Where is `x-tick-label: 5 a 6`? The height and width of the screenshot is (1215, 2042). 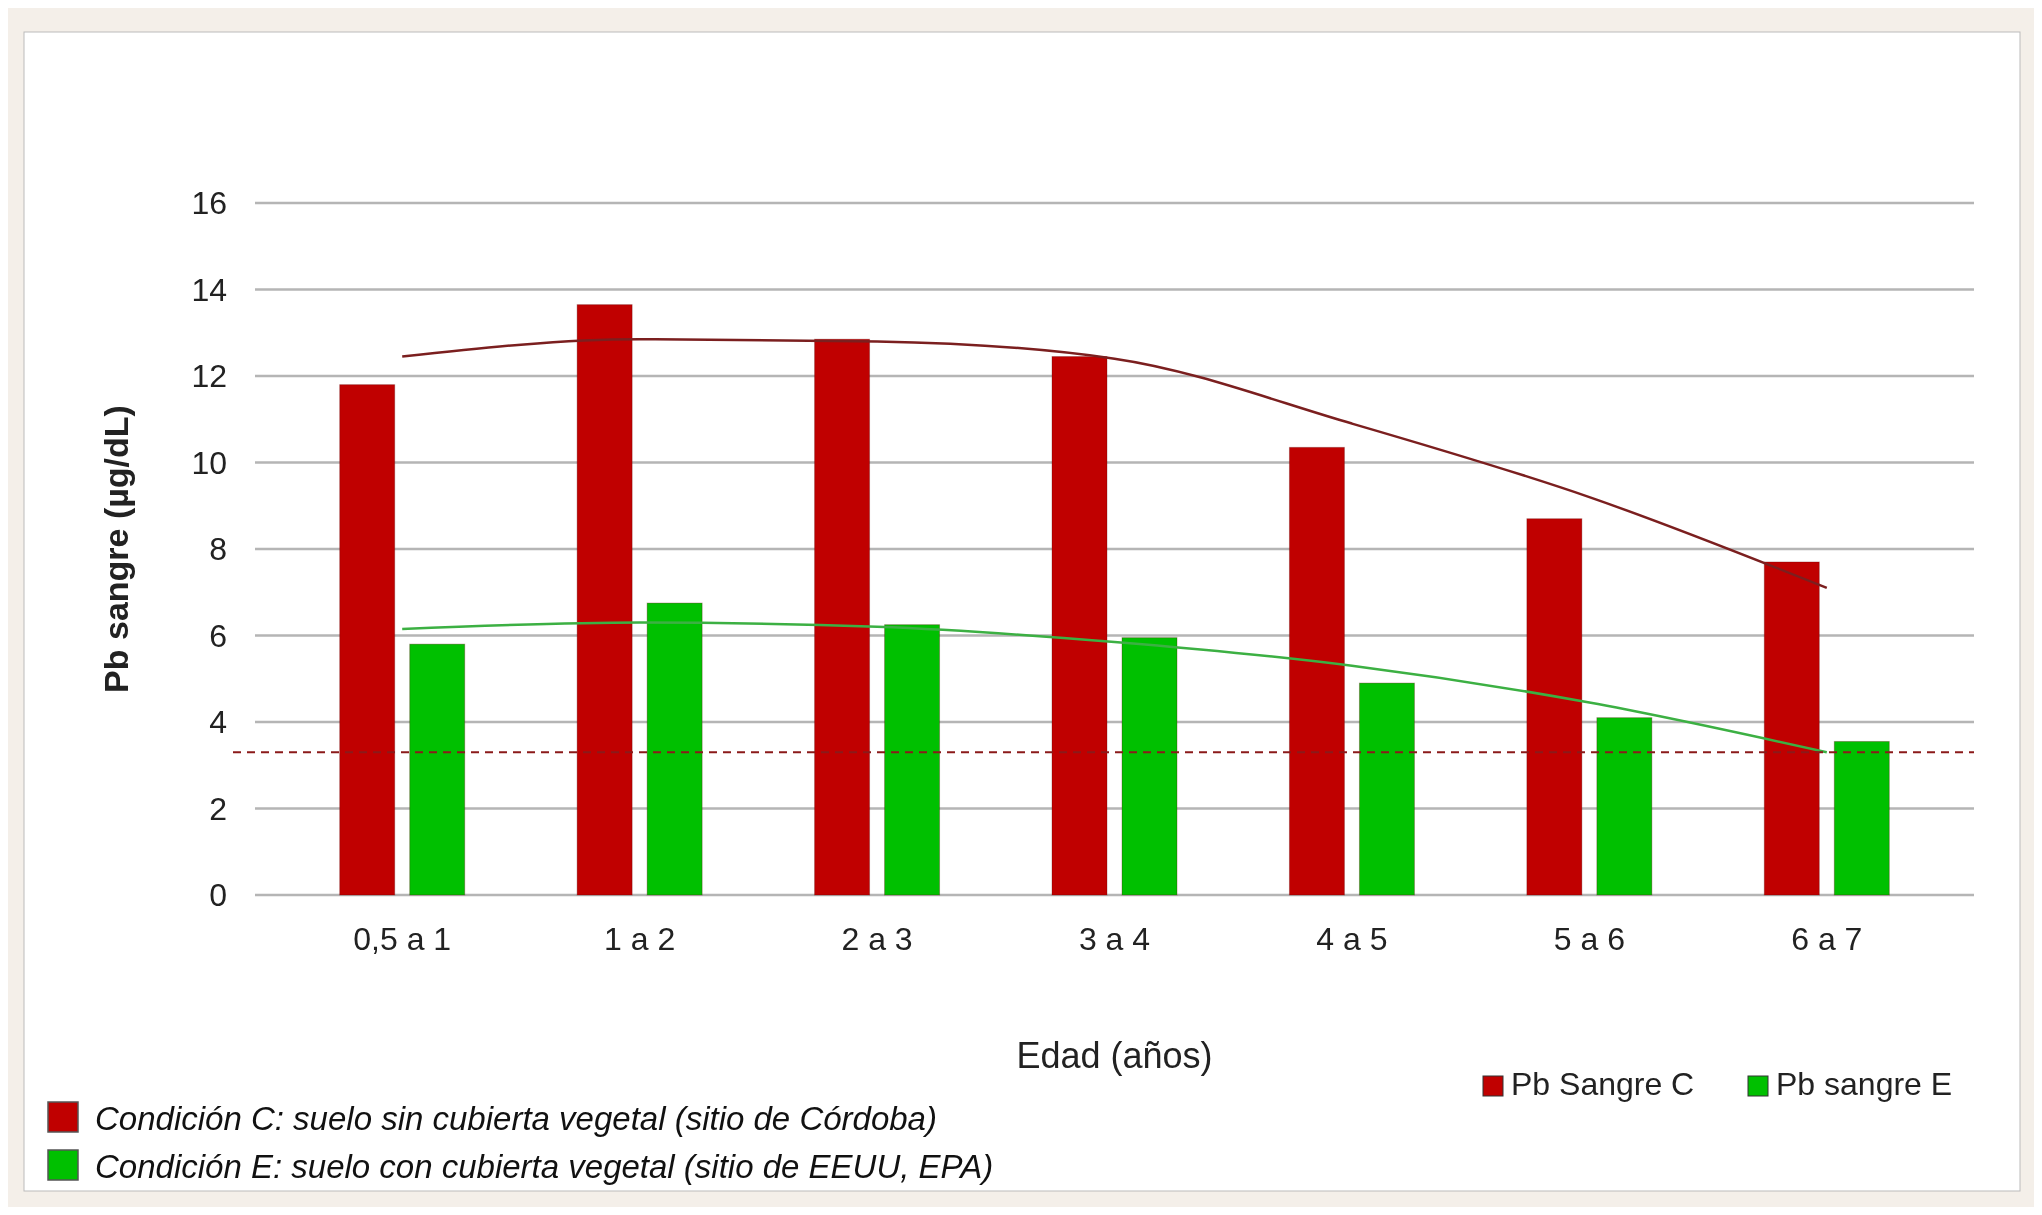
x-tick-label: 5 a 6 is located at coordinates (1589, 939).